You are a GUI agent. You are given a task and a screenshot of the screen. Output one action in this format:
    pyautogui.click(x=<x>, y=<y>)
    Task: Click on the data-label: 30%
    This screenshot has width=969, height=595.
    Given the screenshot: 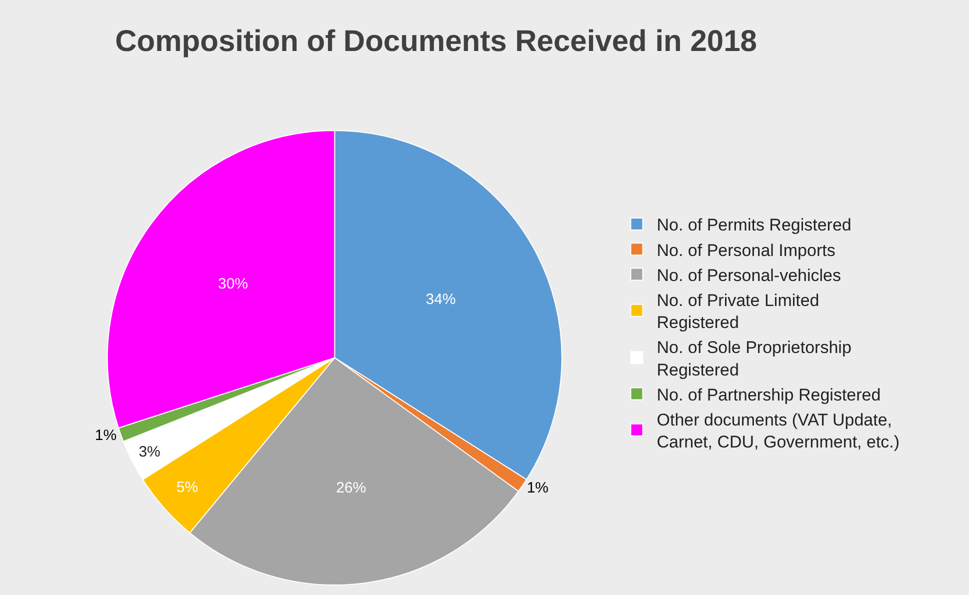 What is the action you would take?
    pyautogui.click(x=233, y=283)
    